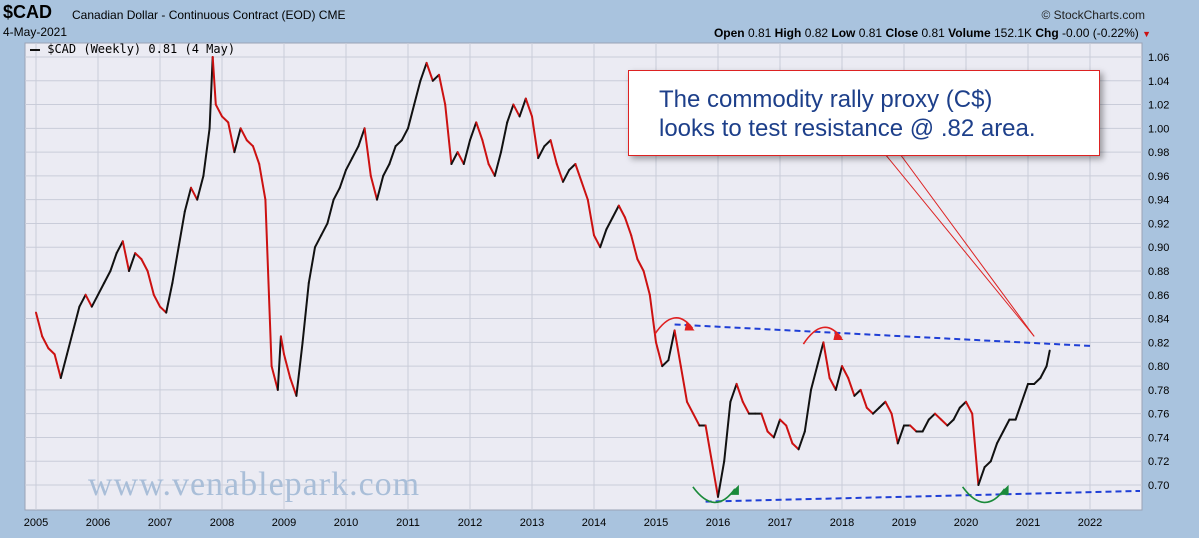  I want to click on x-tick-label: 2021, so click(1028, 523).